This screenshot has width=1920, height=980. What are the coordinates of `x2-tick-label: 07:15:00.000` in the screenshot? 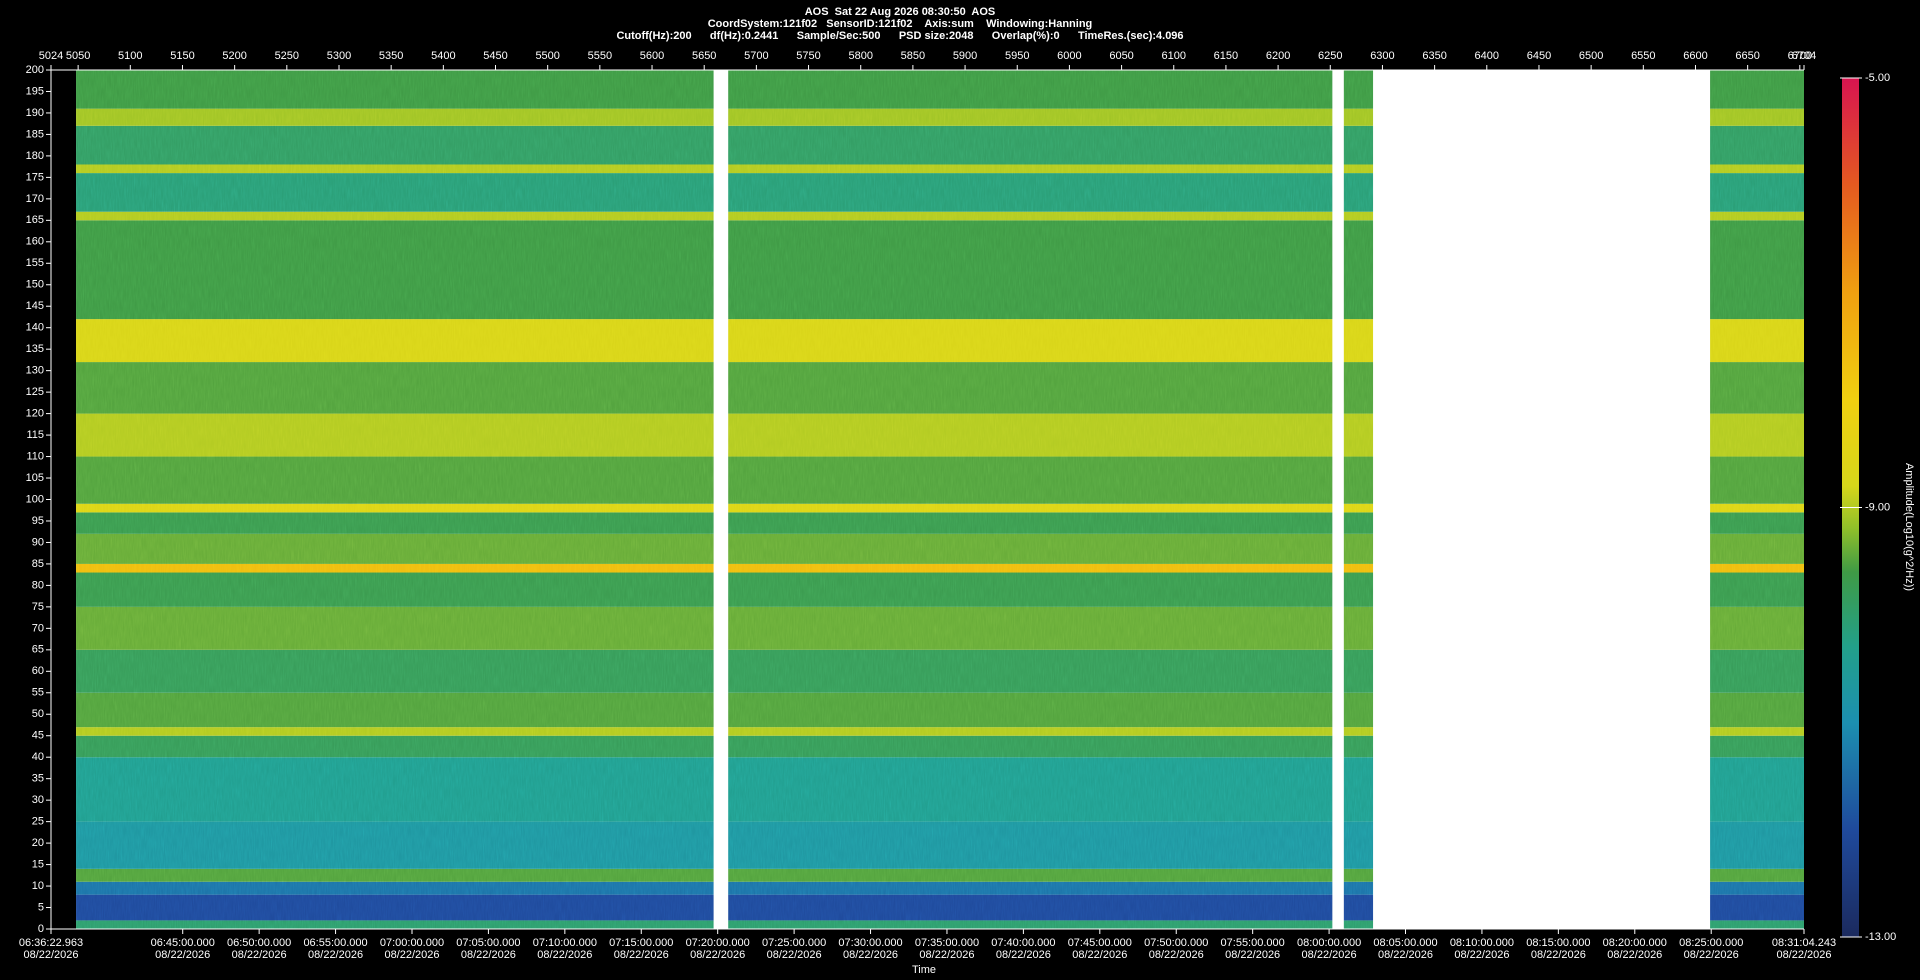 It's located at (641, 943).